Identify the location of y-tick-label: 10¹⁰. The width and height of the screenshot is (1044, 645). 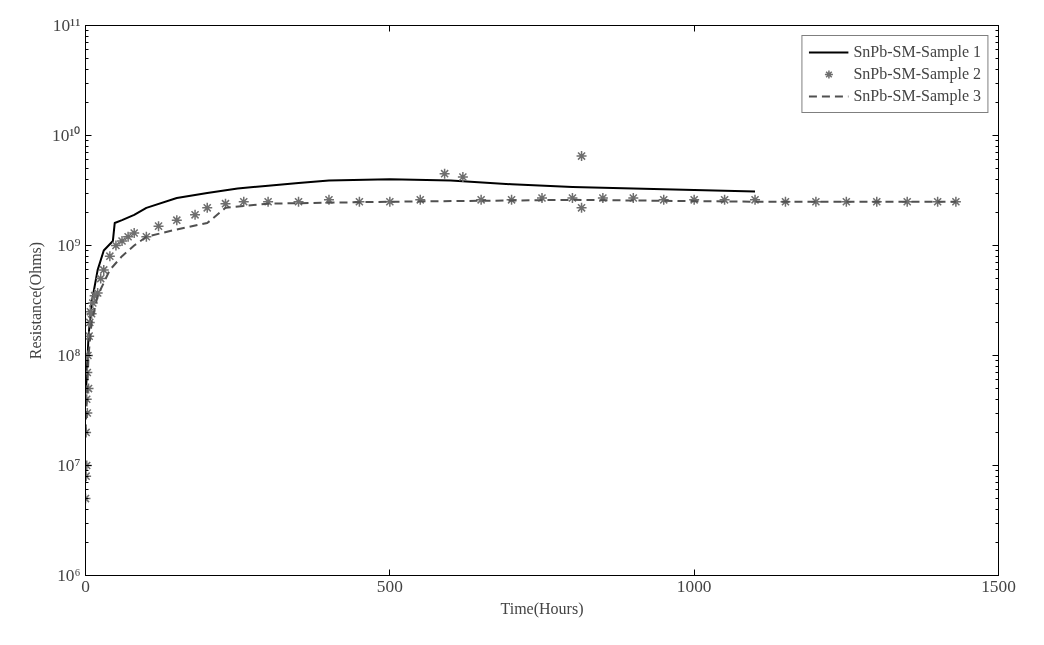
(66, 135).